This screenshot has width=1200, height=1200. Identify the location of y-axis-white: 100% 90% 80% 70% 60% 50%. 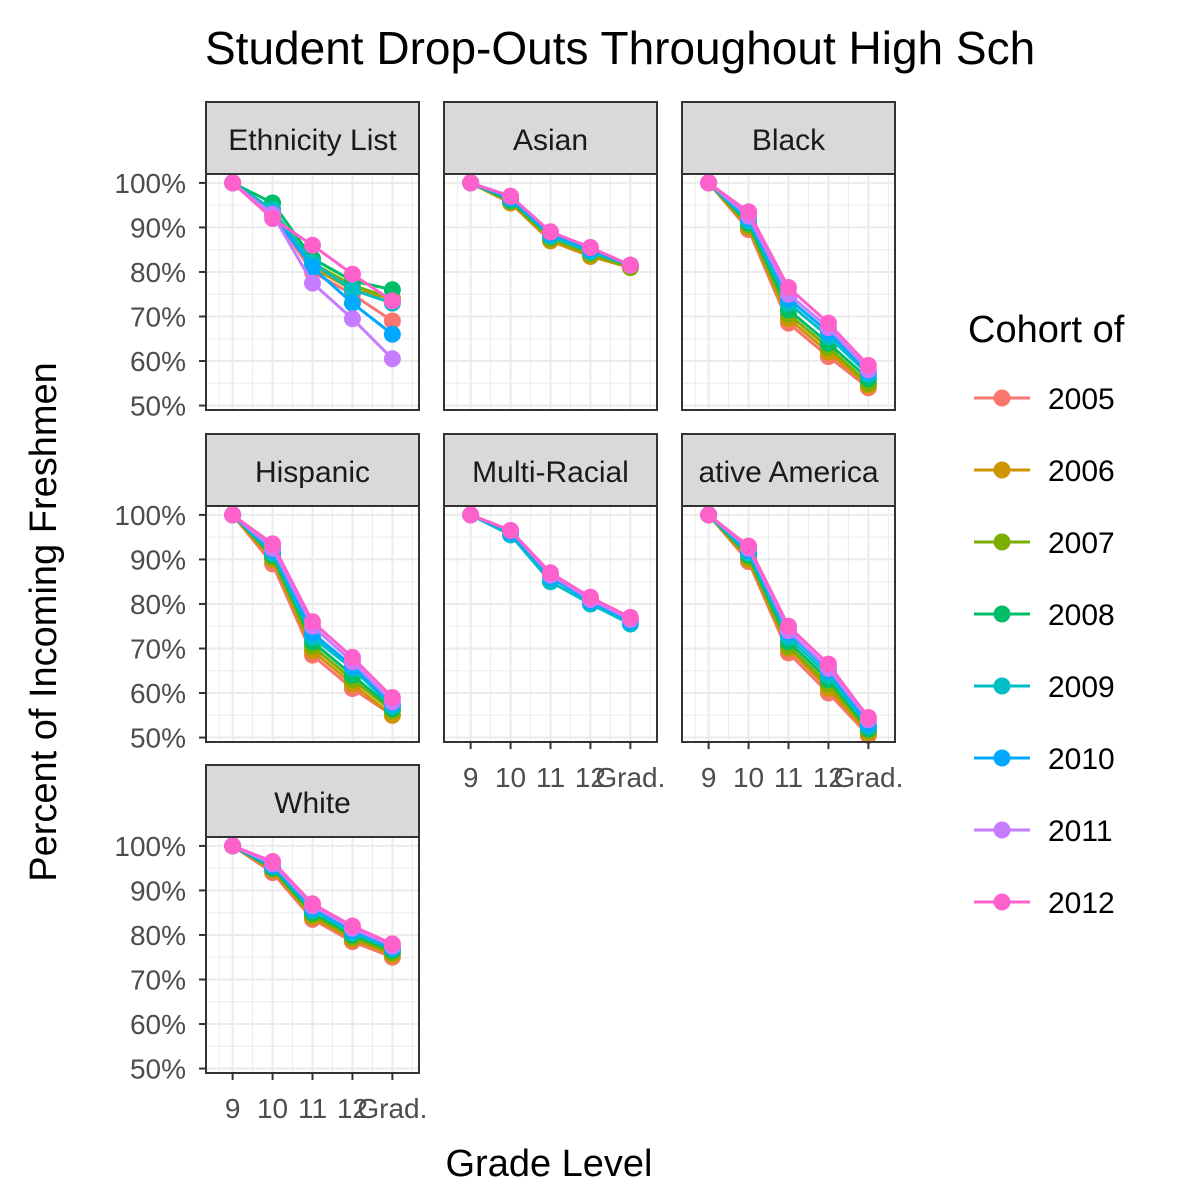
(160, 958).